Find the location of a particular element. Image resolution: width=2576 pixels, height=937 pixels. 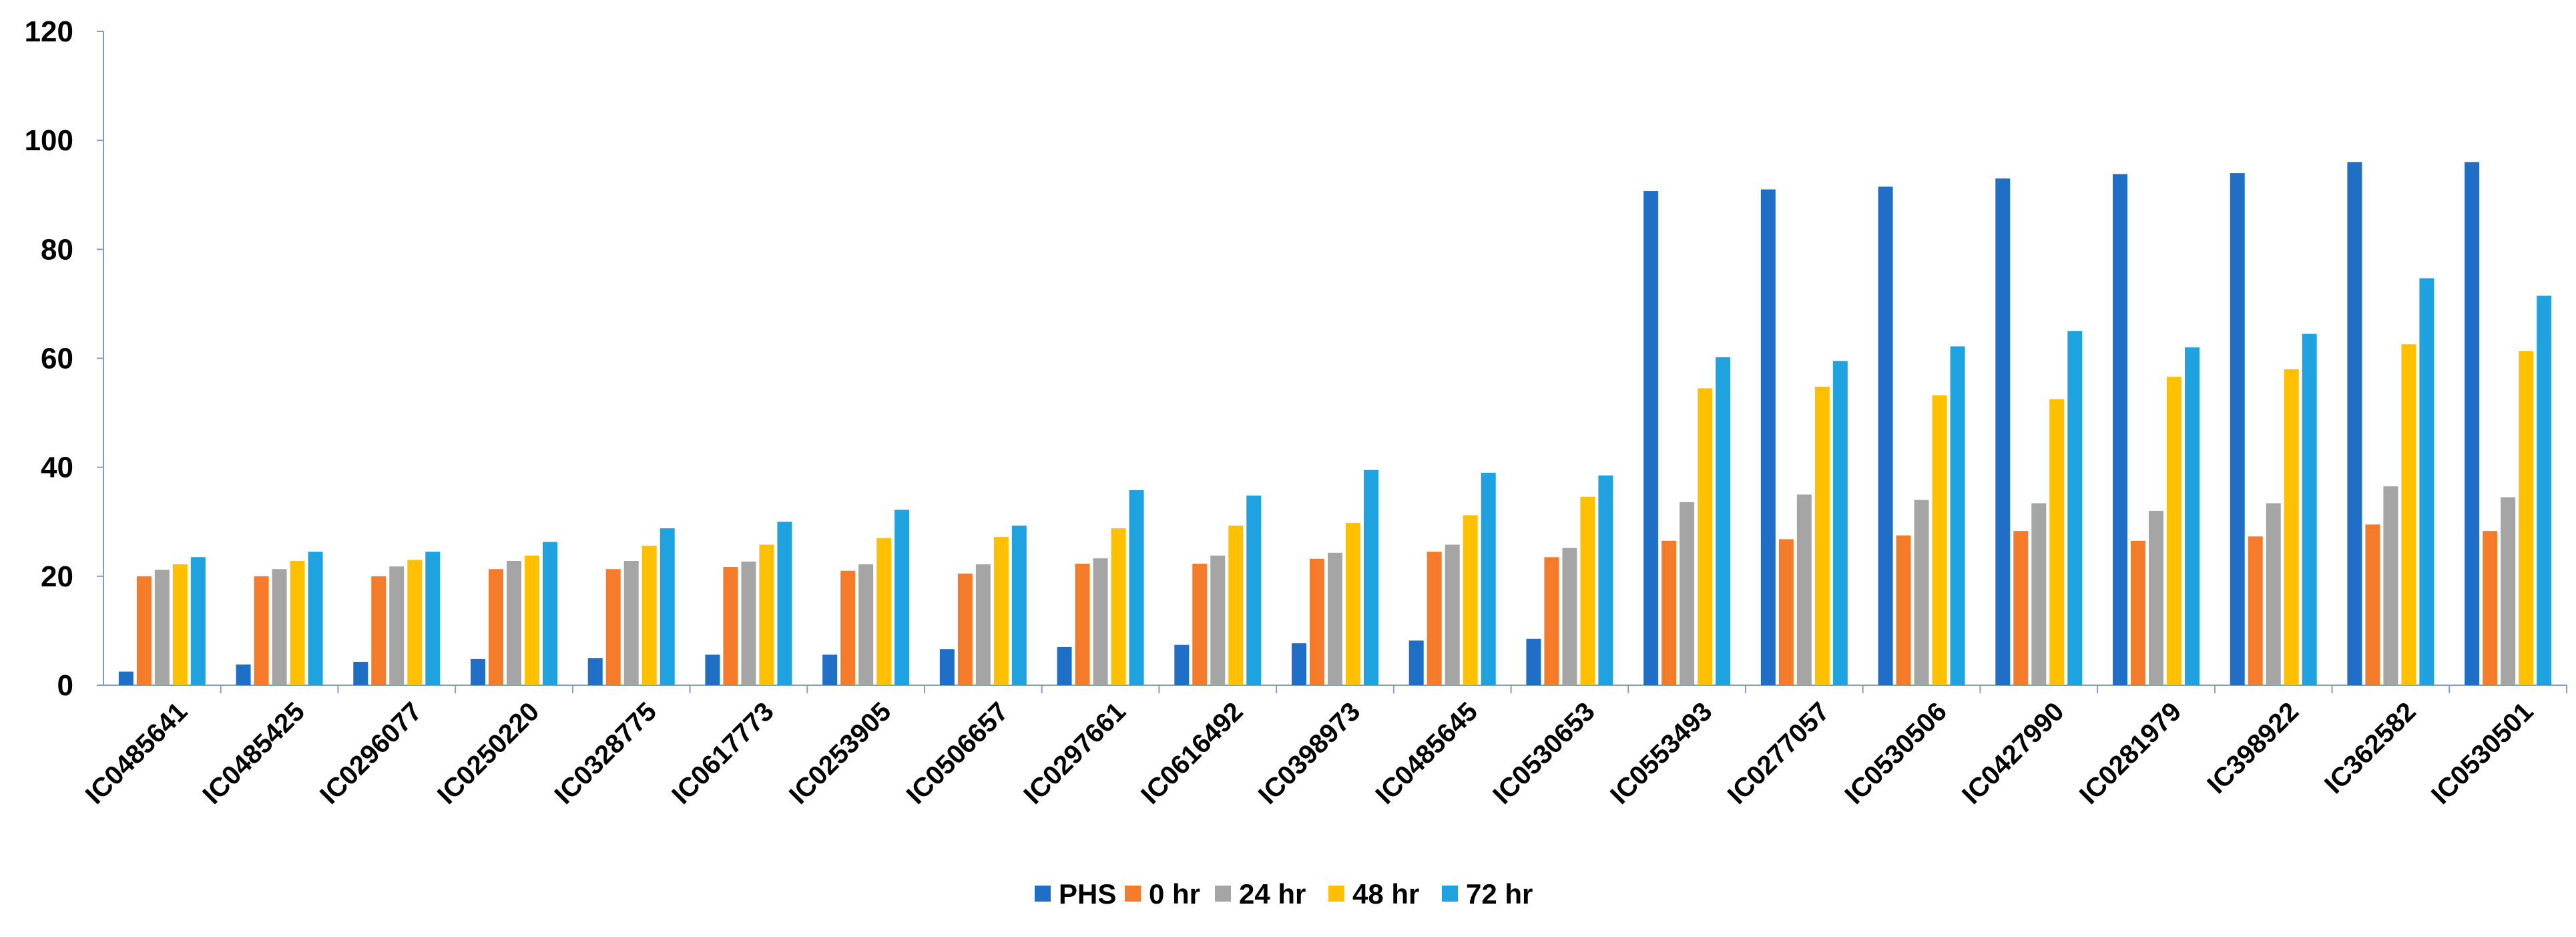

bar-0-hr-IC0250220 is located at coordinates (496, 627).